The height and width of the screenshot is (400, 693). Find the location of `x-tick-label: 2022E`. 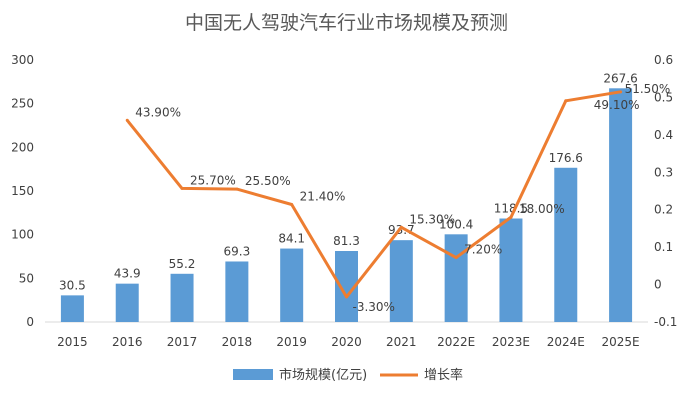

x-tick-label: 2022E is located at coordinates (456, 342).